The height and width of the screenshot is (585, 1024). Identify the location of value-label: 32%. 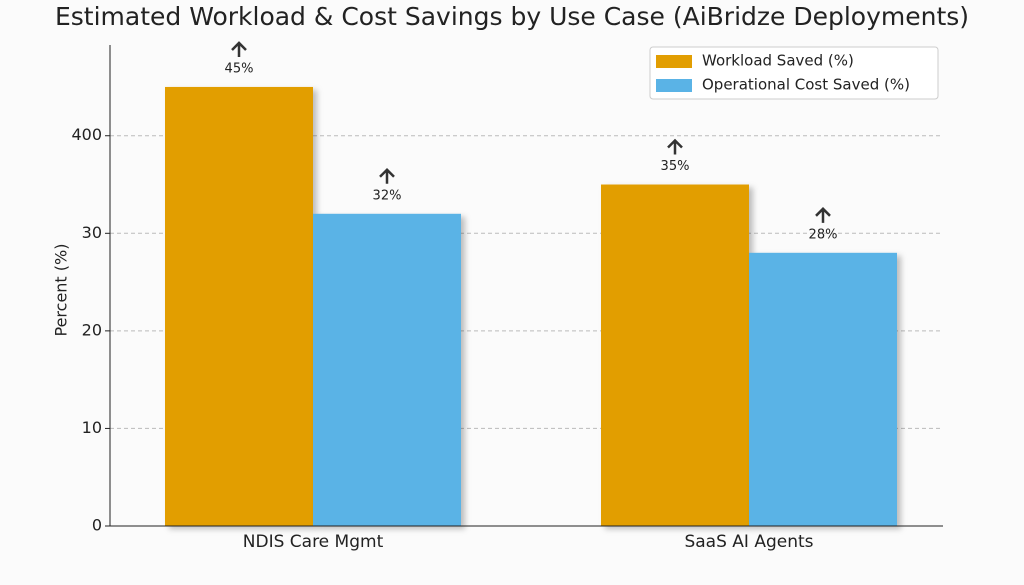
(387, 195).